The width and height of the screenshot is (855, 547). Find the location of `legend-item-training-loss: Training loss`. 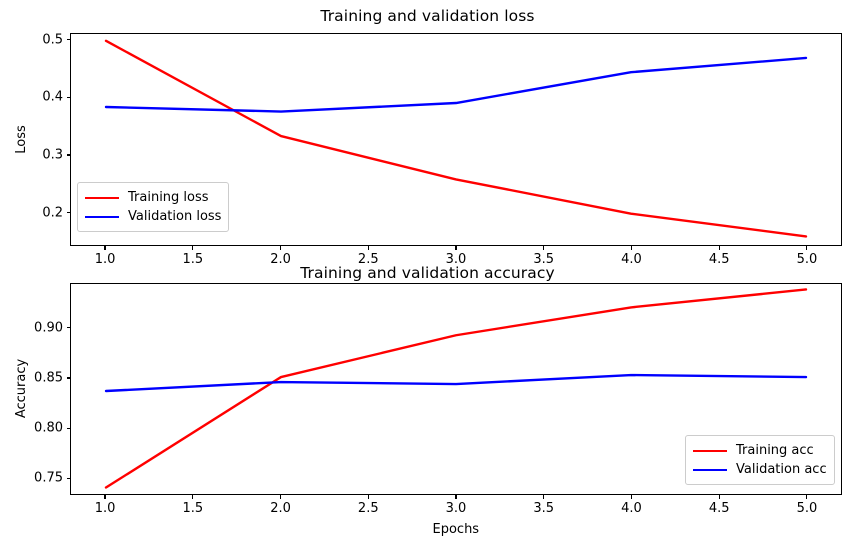

legend-item-training-loss: Training loss is located at coordinates (153, 197).